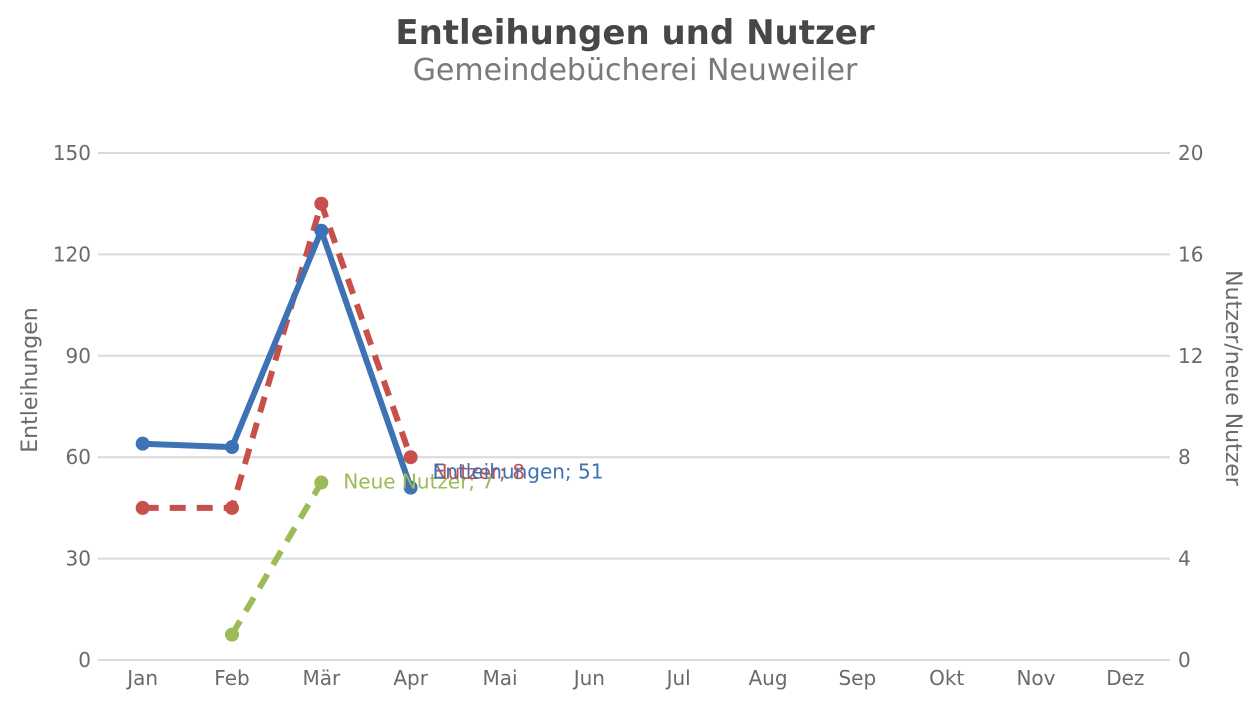 The width and height of the screenshot is (1260, 704). Describe the element at coordinates (410, 678) in the screenshot. I see `x-tick-label: Apr` at that location.